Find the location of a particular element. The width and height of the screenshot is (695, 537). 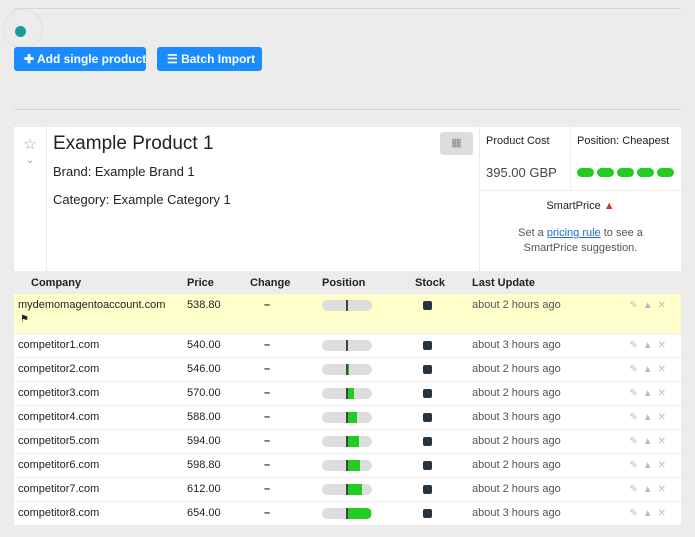

price: 594.00 is located at coordinates (204, 441).